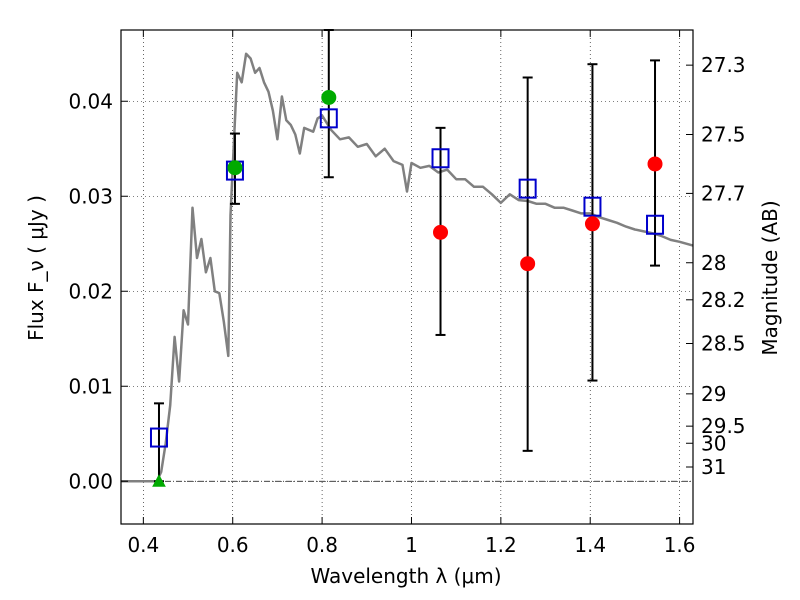 The width and height of the screenshot is (800, 600). Describe the element at coordinates (680, 545) in the screenshot. I see `x-tick-label: 1.6` at that location.